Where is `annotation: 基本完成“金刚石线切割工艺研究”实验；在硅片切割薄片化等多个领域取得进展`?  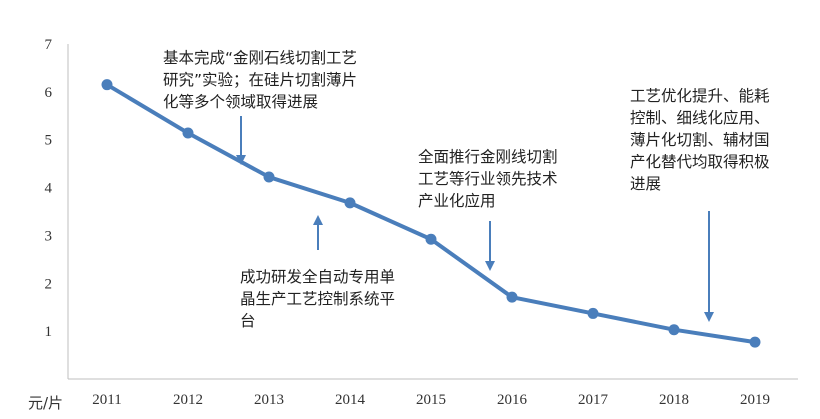
annotation: 基本完成“金刚石线切割工艺研究”实验；在硅片切割薄片化等多个领域取得进展 is located at coordinates (260, 107).